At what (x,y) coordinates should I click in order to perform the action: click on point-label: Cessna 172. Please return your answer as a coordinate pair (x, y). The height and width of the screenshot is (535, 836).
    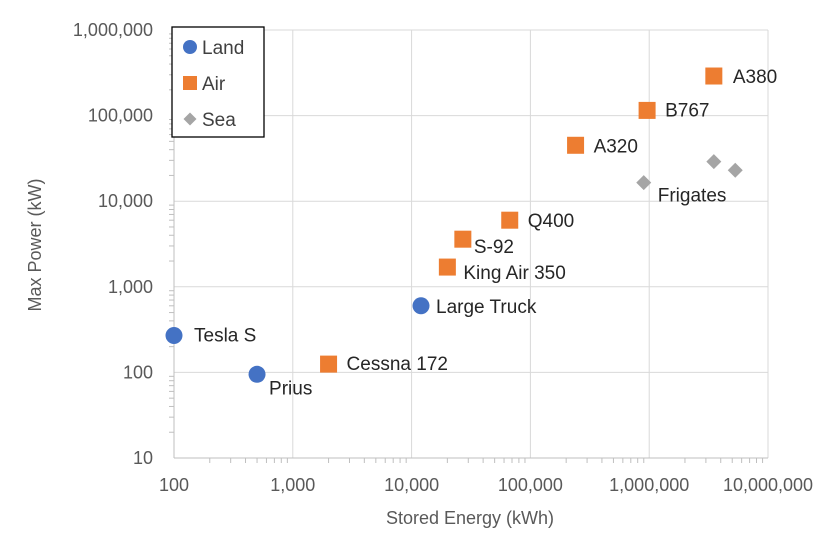
    Looking at the image, I should click on (397, 364).